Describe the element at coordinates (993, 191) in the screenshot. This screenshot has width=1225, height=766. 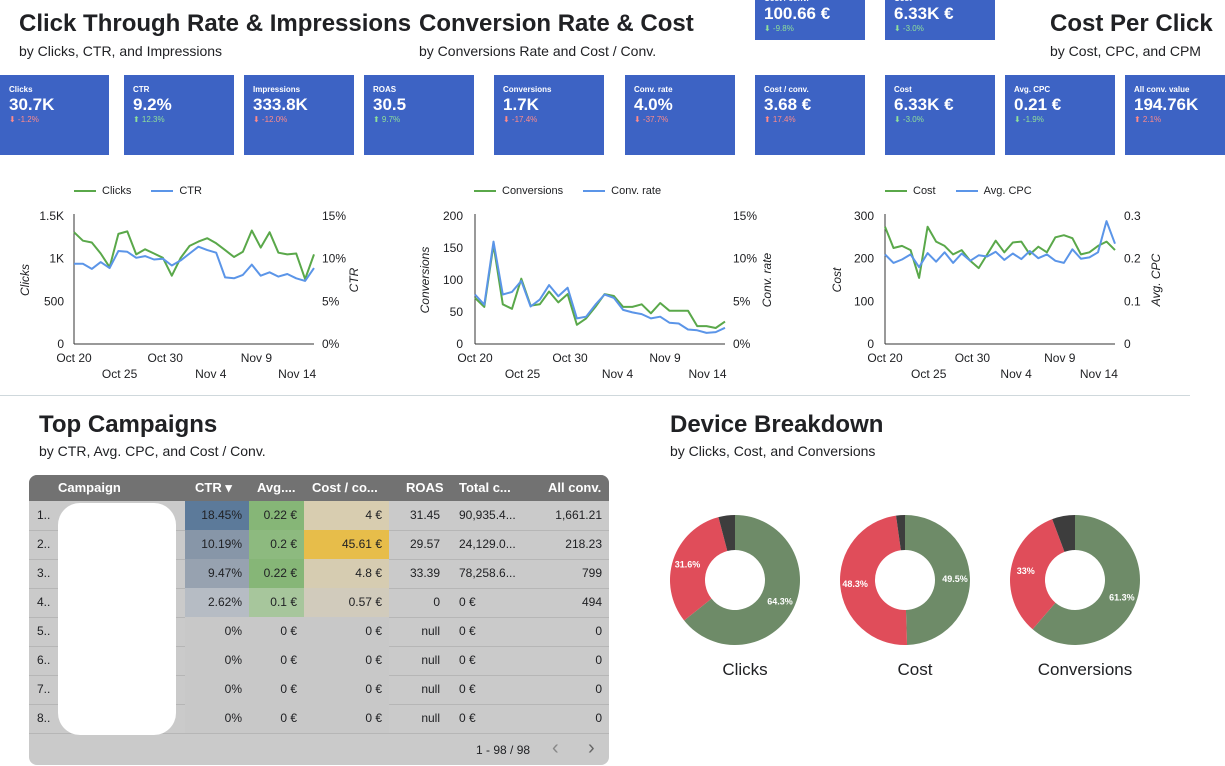
I see `legend-item: Avg. CPC` at that location.